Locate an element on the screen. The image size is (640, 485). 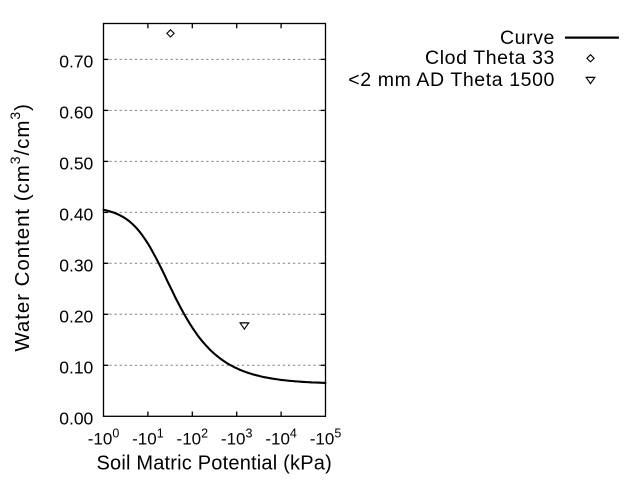
svg-text: <2 mm AD Theta 1500 is located at coordinates (451, 80).